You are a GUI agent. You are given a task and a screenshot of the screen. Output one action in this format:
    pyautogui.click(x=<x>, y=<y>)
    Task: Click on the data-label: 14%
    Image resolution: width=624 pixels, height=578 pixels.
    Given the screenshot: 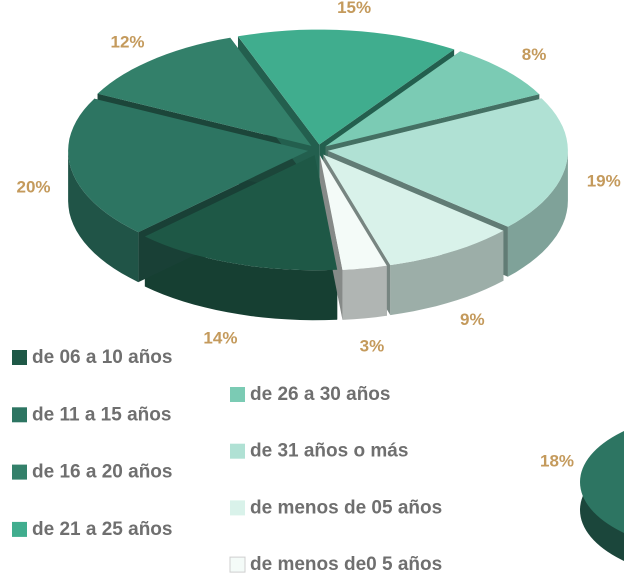 What is the action you would take?
    pyautogui.click(x=220, y=338)
    